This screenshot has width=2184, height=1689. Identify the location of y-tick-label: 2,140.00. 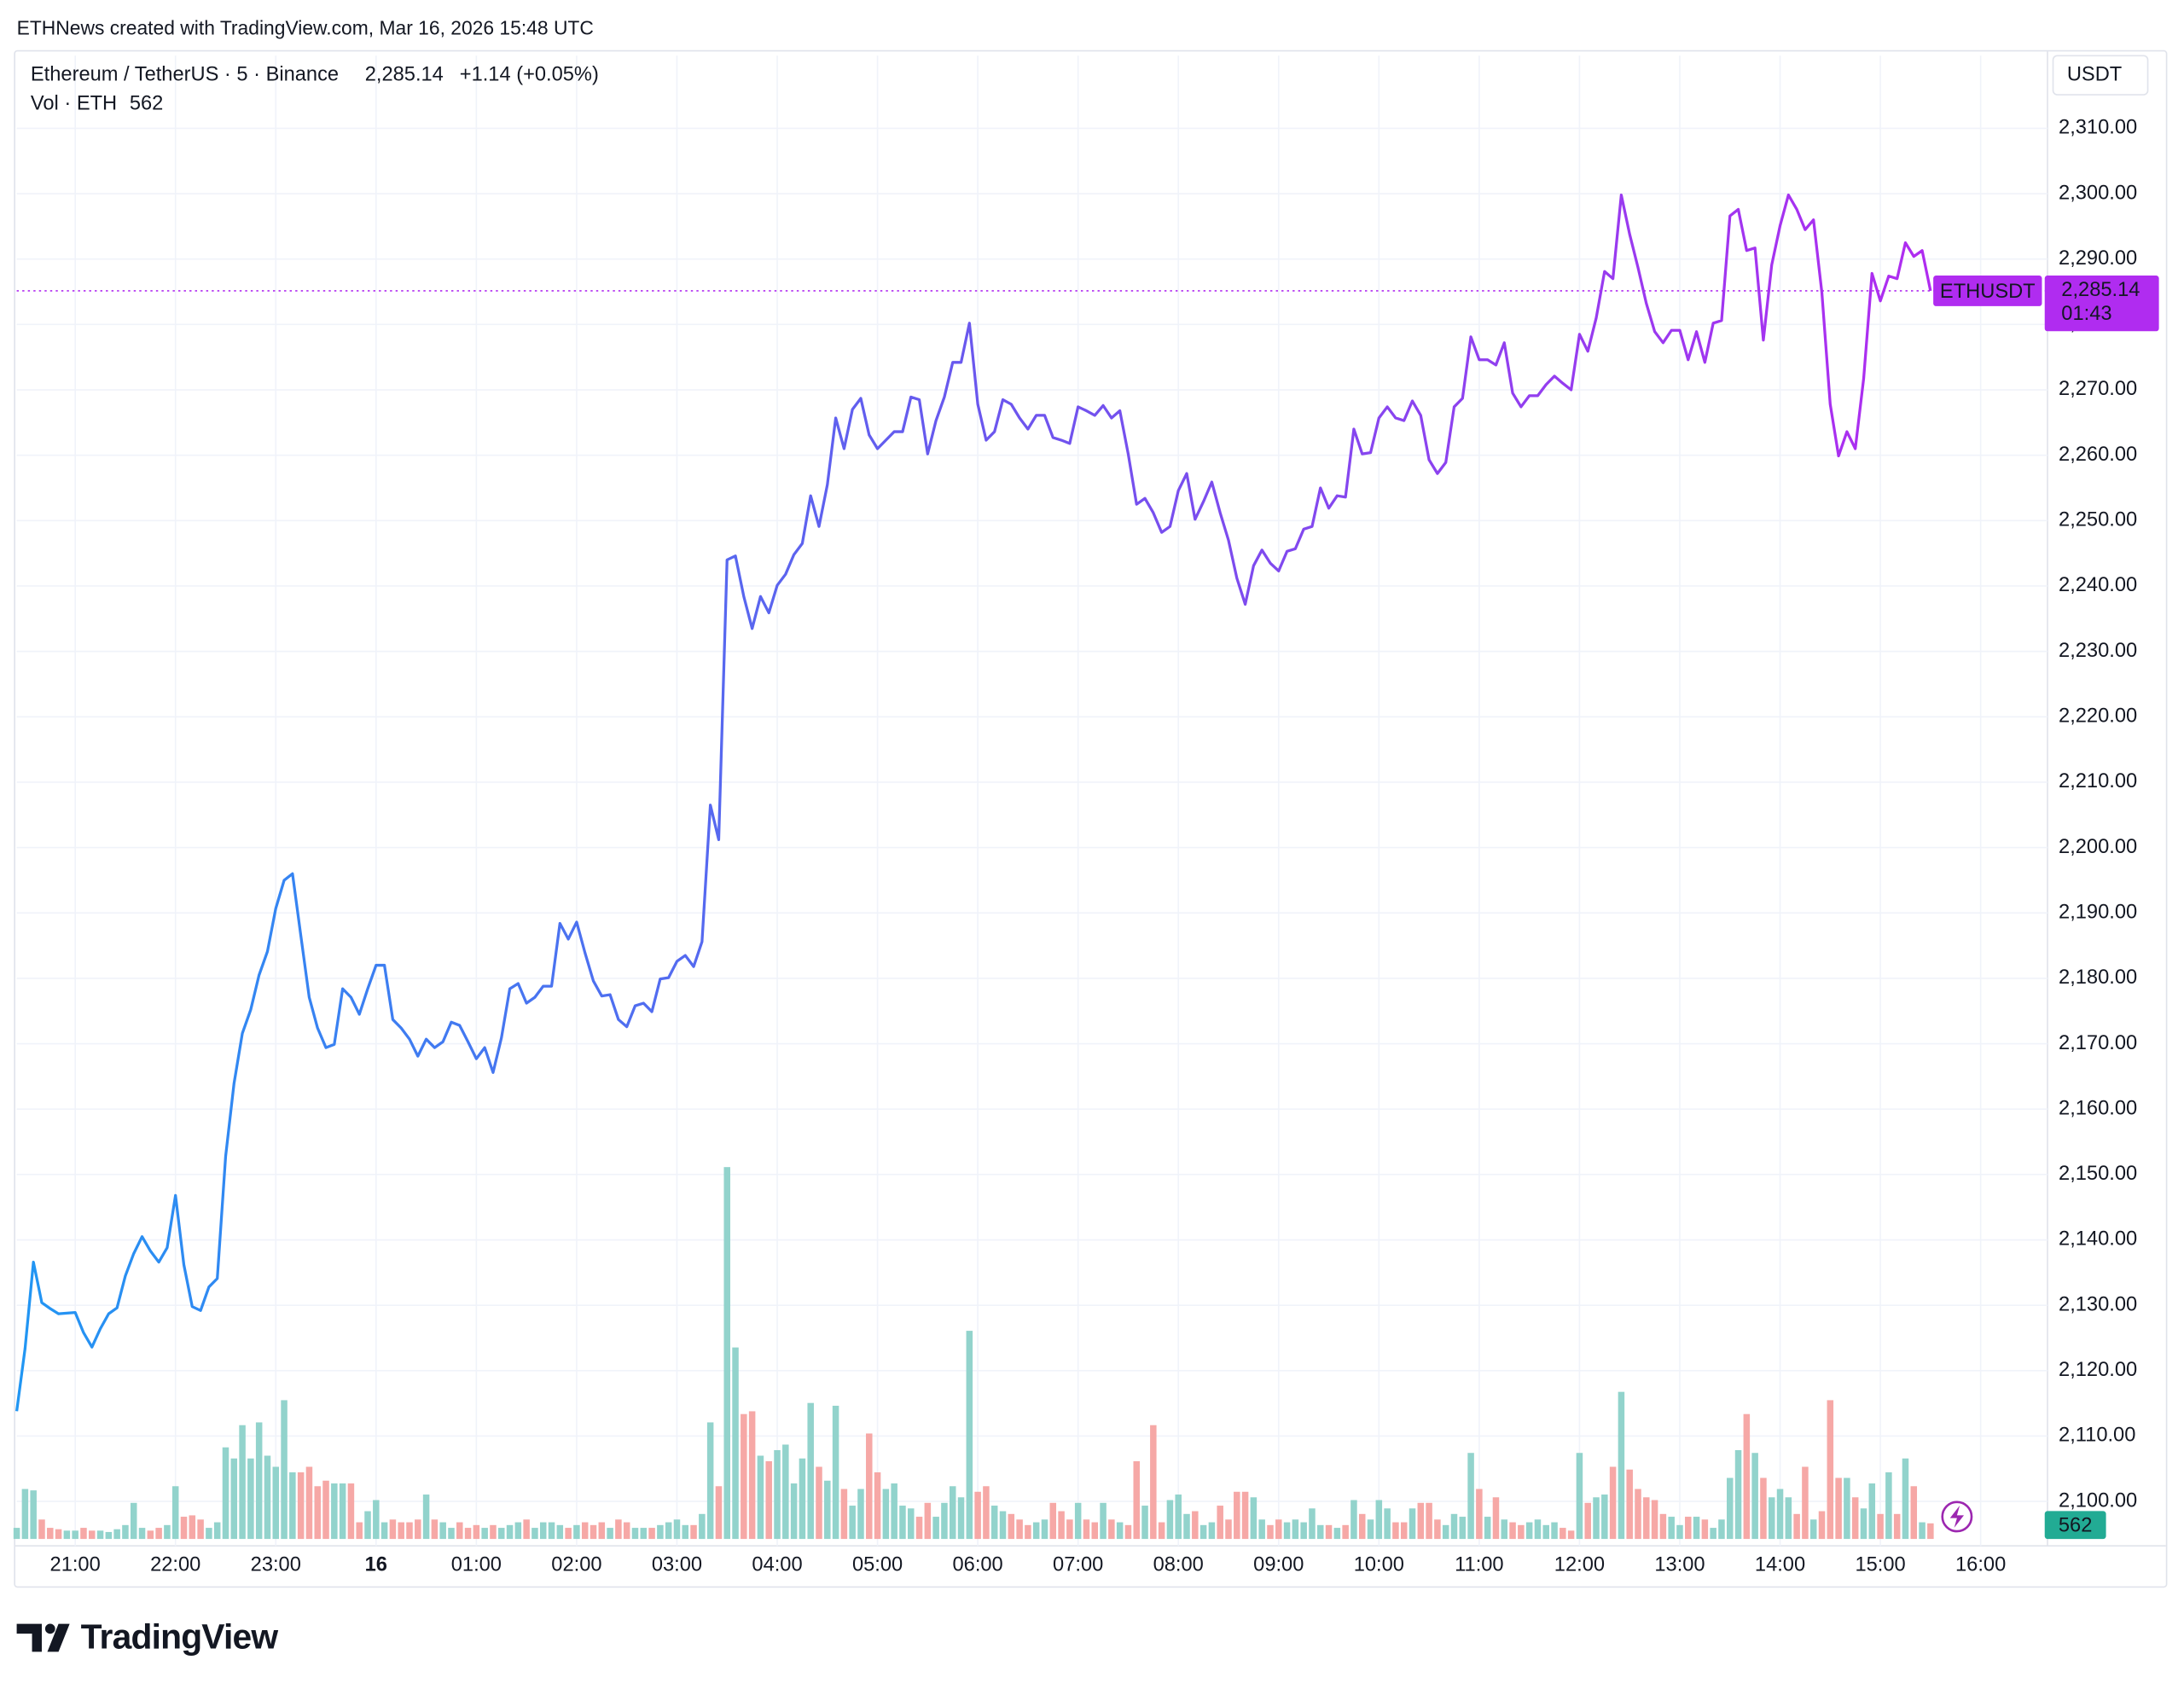
(2098, 1240).